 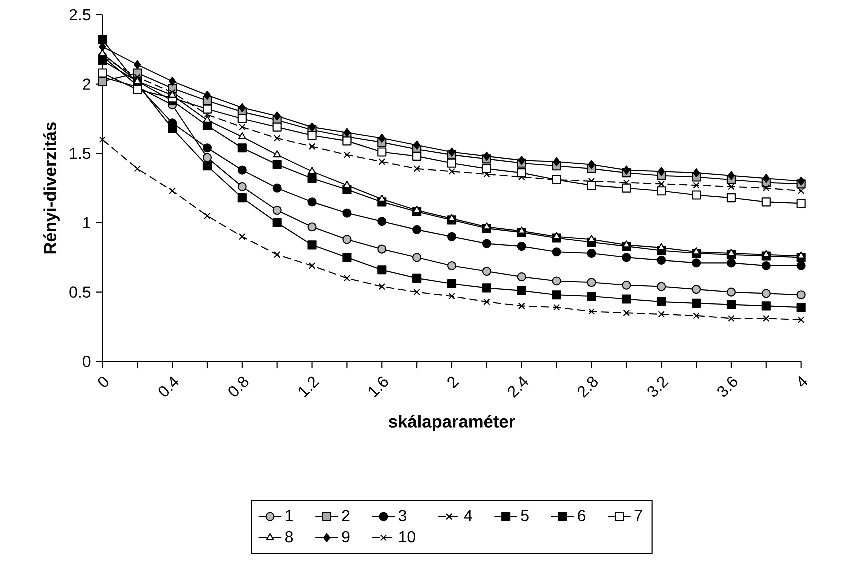 What do you see at coordinates (346, 516) in the screenshot?
I see `legend-label: 2` at bounding box center [346, 516].